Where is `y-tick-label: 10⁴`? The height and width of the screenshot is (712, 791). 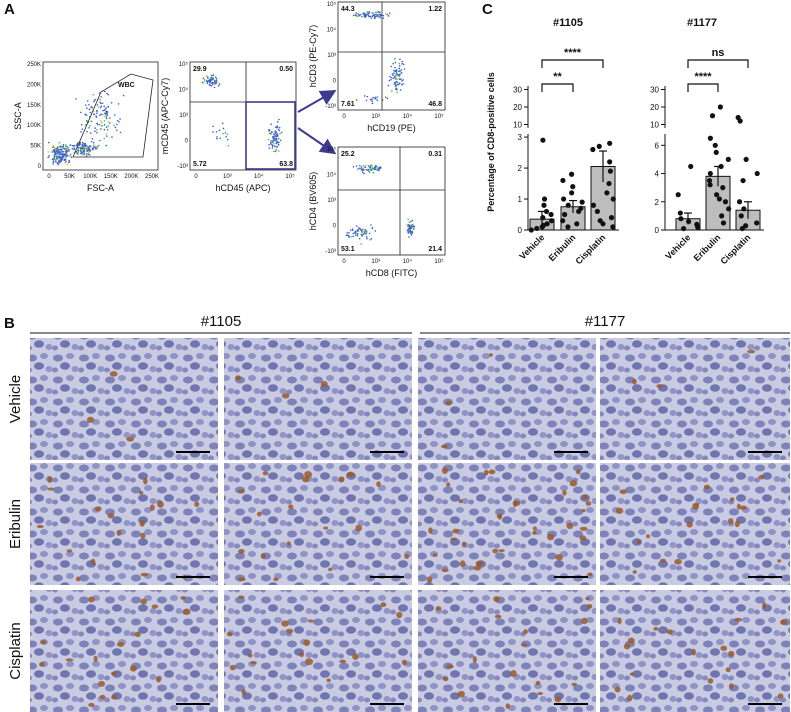 y-tick-label: 10⁴ is located at coordinates (332, 175).